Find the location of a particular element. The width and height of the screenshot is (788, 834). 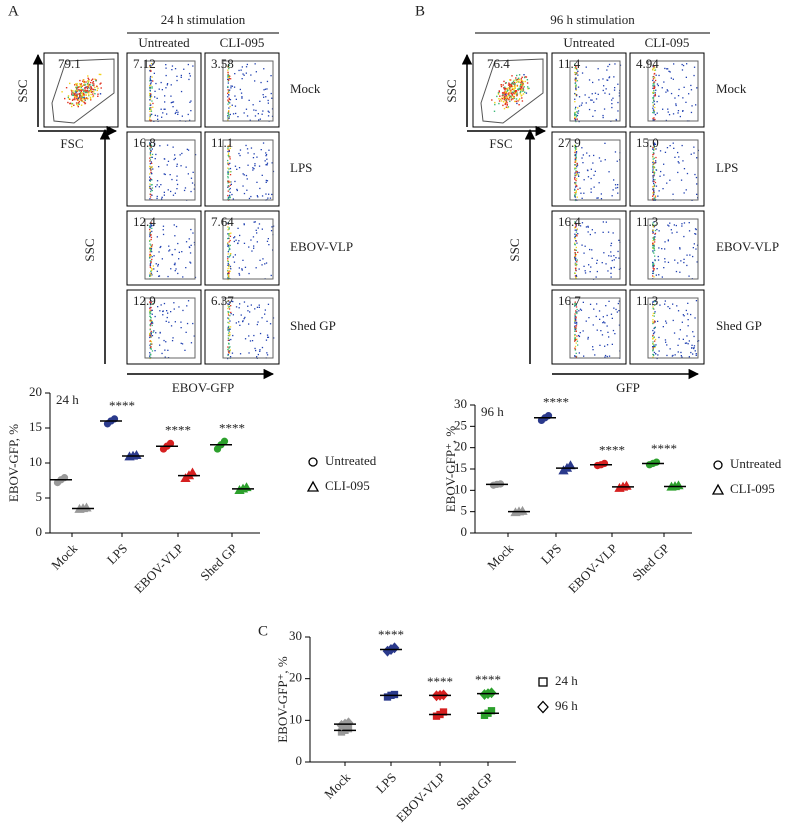

x-tick-label: Shed GP is located at coordinates (474, 791).